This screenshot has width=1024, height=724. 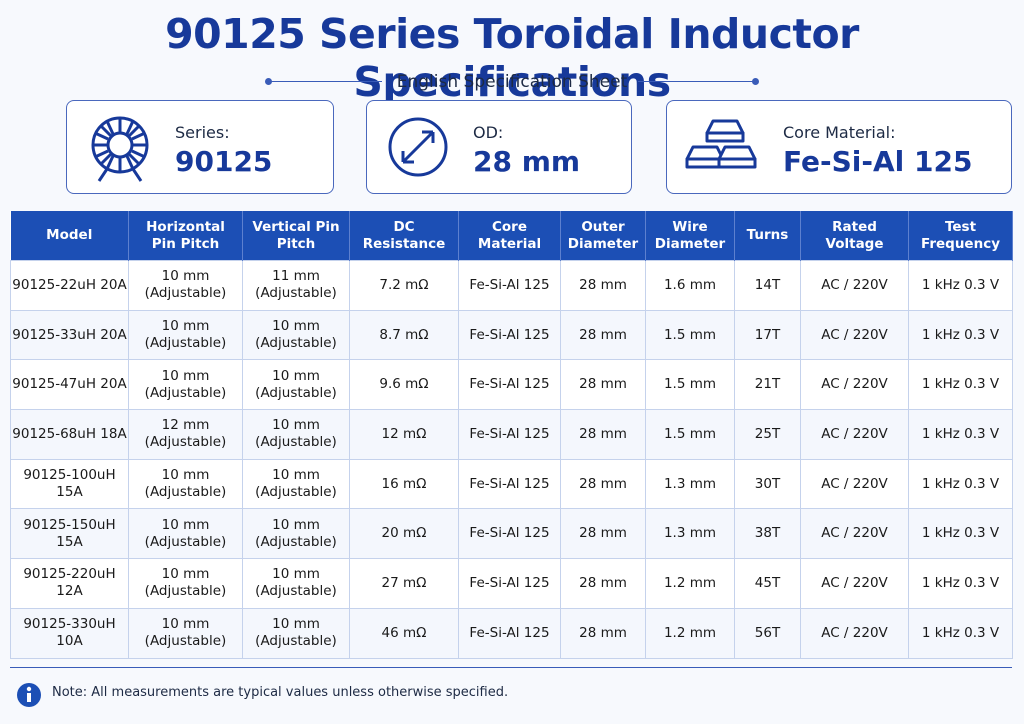 What do you see at coordinates (185, 425) in the screenshot?
I see `cell-line: 12 mm` at bounding box center [185, 425].